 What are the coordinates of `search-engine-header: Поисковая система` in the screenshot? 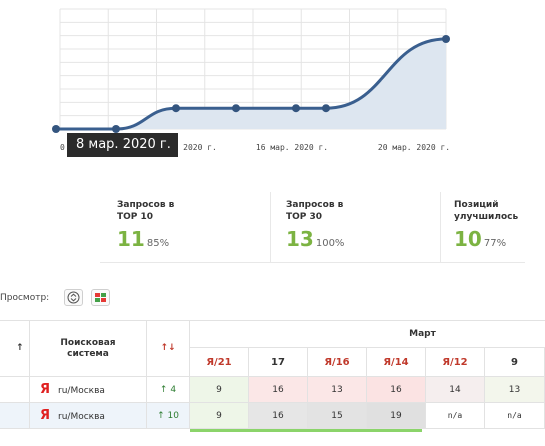 It's located at (88, 348).